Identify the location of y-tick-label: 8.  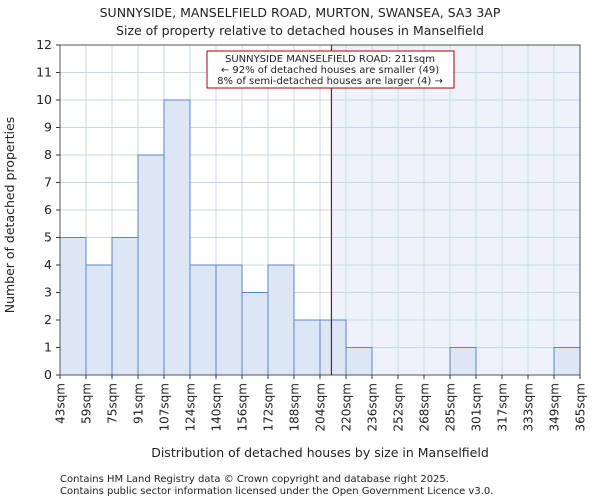
(48, 154).